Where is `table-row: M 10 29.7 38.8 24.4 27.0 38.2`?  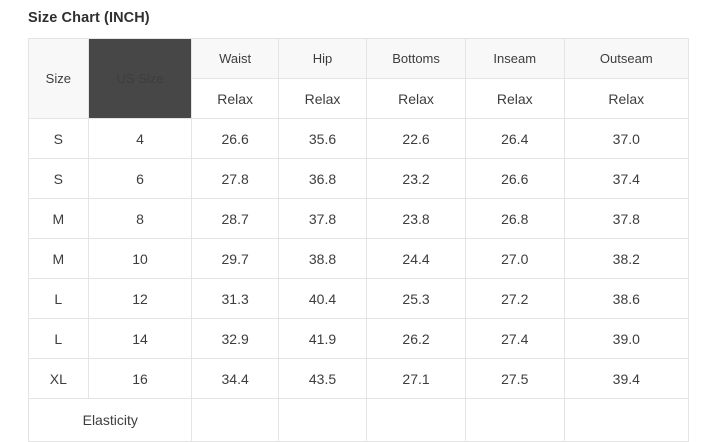
table-row: M 10 29.7 38.8 24.4 27.0 38.2 is located at coordinates (359, 258).